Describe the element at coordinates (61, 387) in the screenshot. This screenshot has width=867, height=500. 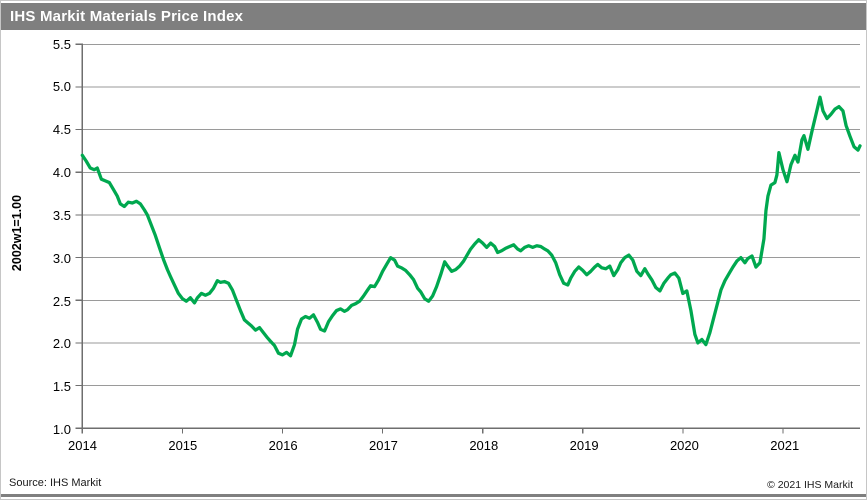
I see `y-tick-label: 1.5` at that location.